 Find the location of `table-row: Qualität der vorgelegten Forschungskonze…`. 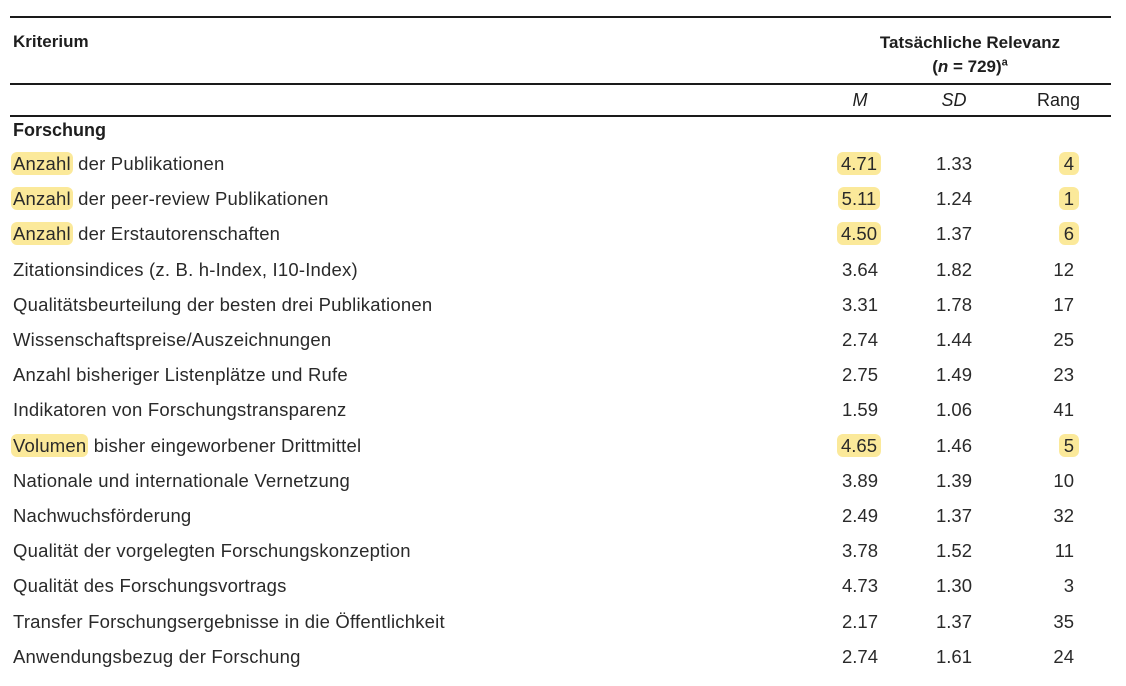

table-row: Qualität der vorgelegten Forschungskonze… is located at coordinates (560, 553).